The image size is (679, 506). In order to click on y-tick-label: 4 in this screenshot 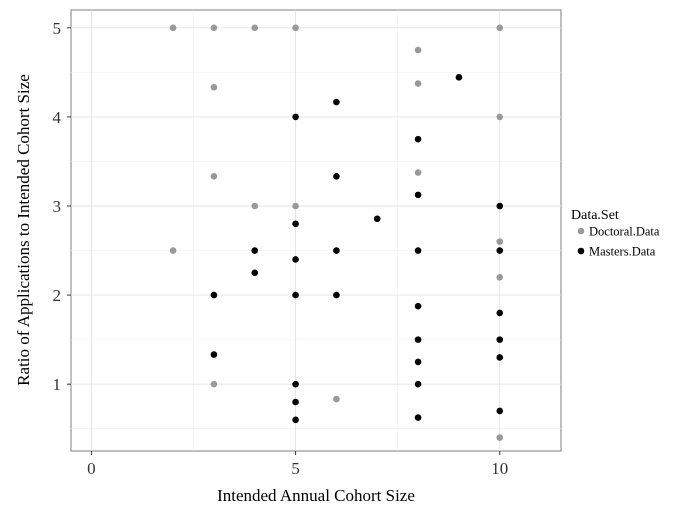, I will do `click(57, 117)`.